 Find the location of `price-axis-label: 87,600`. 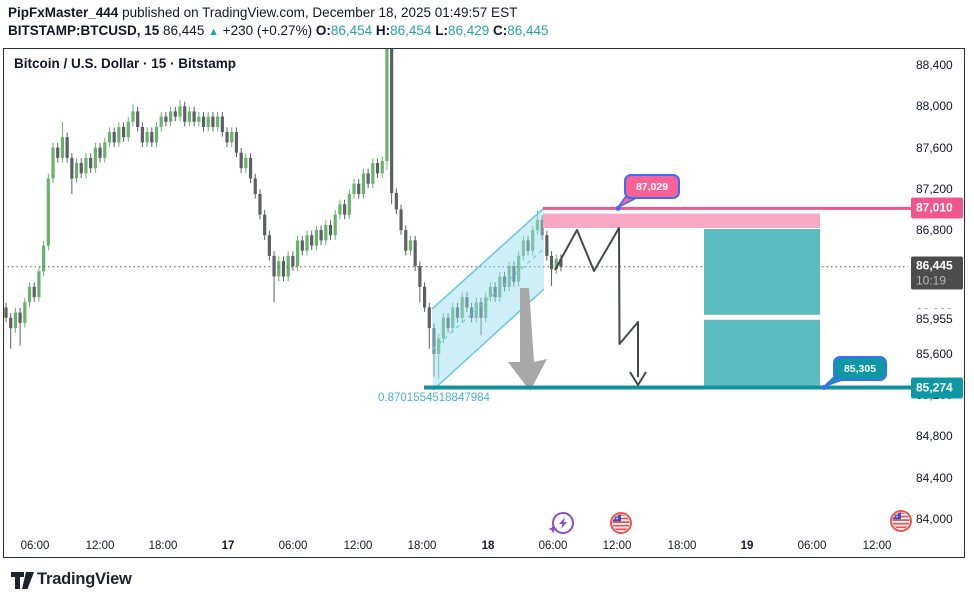

price-axis-label: 87,600 is located at coordinates (934, 147).